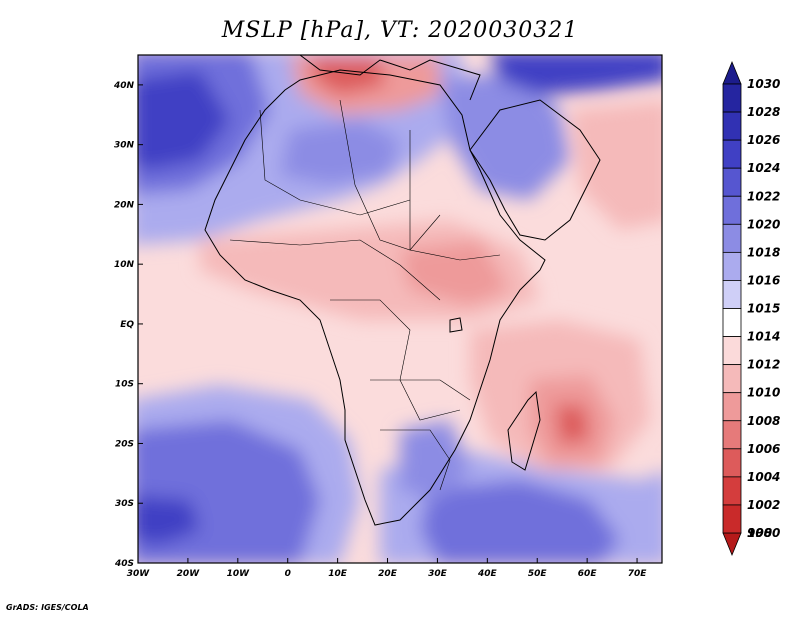 This screenshot has height=618, width=800. Describe the element at coordinates (763, 505) in the screenshot. I see `colorbar-label: 1002` at that location.